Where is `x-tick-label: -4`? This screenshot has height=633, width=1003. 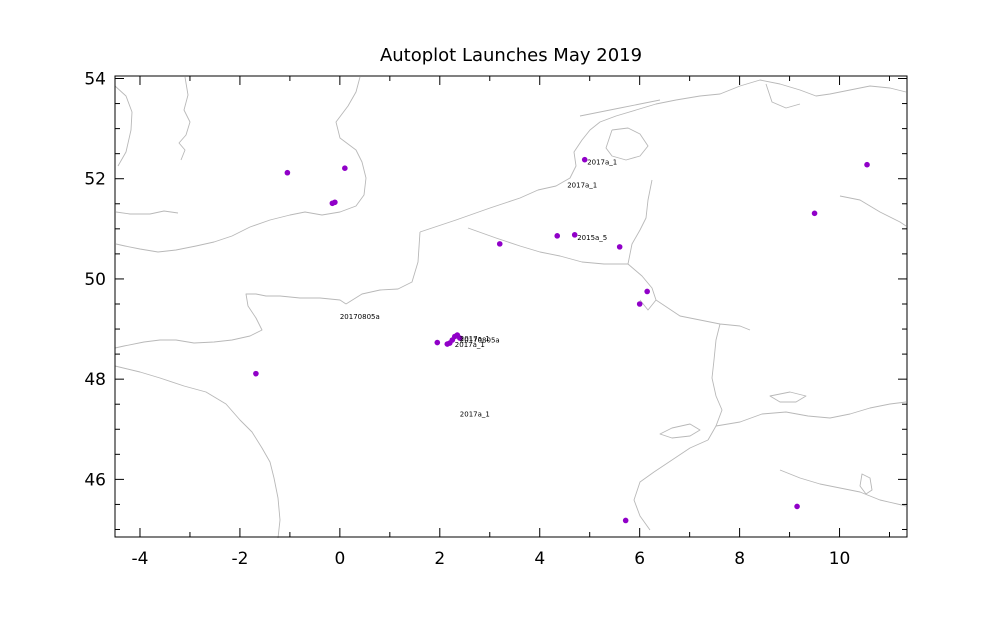
x-tick-label: -4 is located at coordinates (140, 559).